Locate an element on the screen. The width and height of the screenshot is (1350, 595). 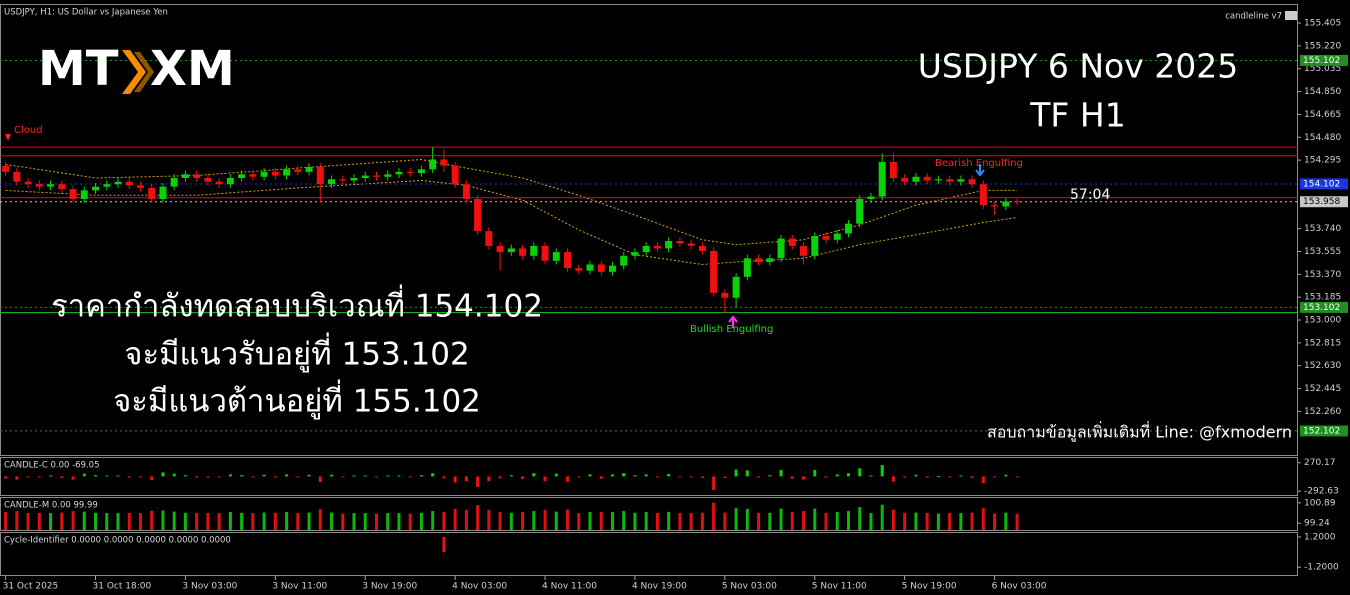
overlay-note: จะมีแนวต้านอยู่ที่ 155.102 is located at coordinates (297, 400).